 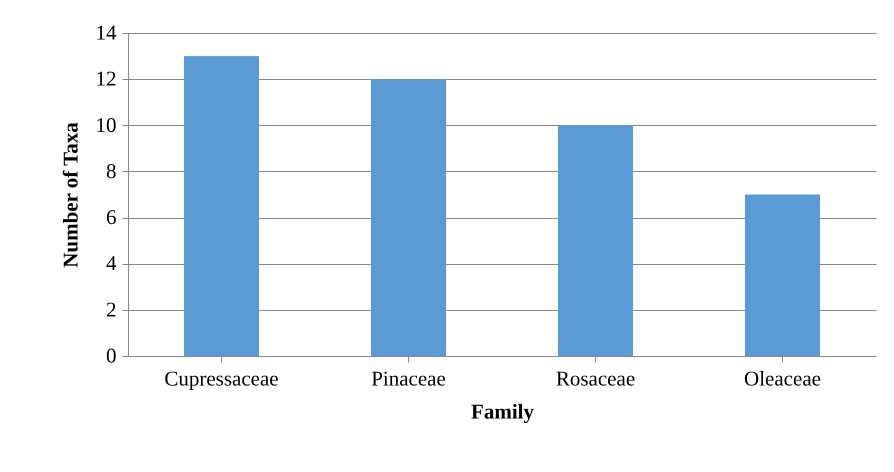 What do you see at coordinates (111, 356) in the screenshot?
I see `y-tick-label: 0` at bounding box center [111, 356].